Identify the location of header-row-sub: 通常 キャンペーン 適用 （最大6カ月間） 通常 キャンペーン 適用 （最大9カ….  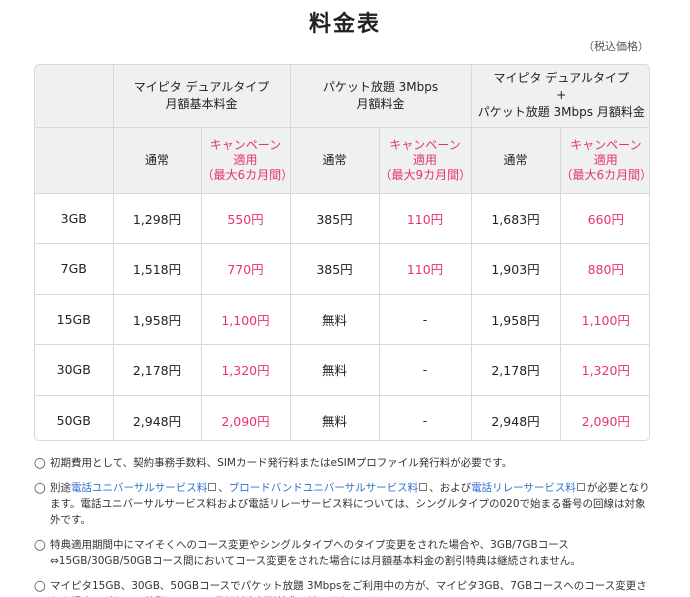
(342, 159).